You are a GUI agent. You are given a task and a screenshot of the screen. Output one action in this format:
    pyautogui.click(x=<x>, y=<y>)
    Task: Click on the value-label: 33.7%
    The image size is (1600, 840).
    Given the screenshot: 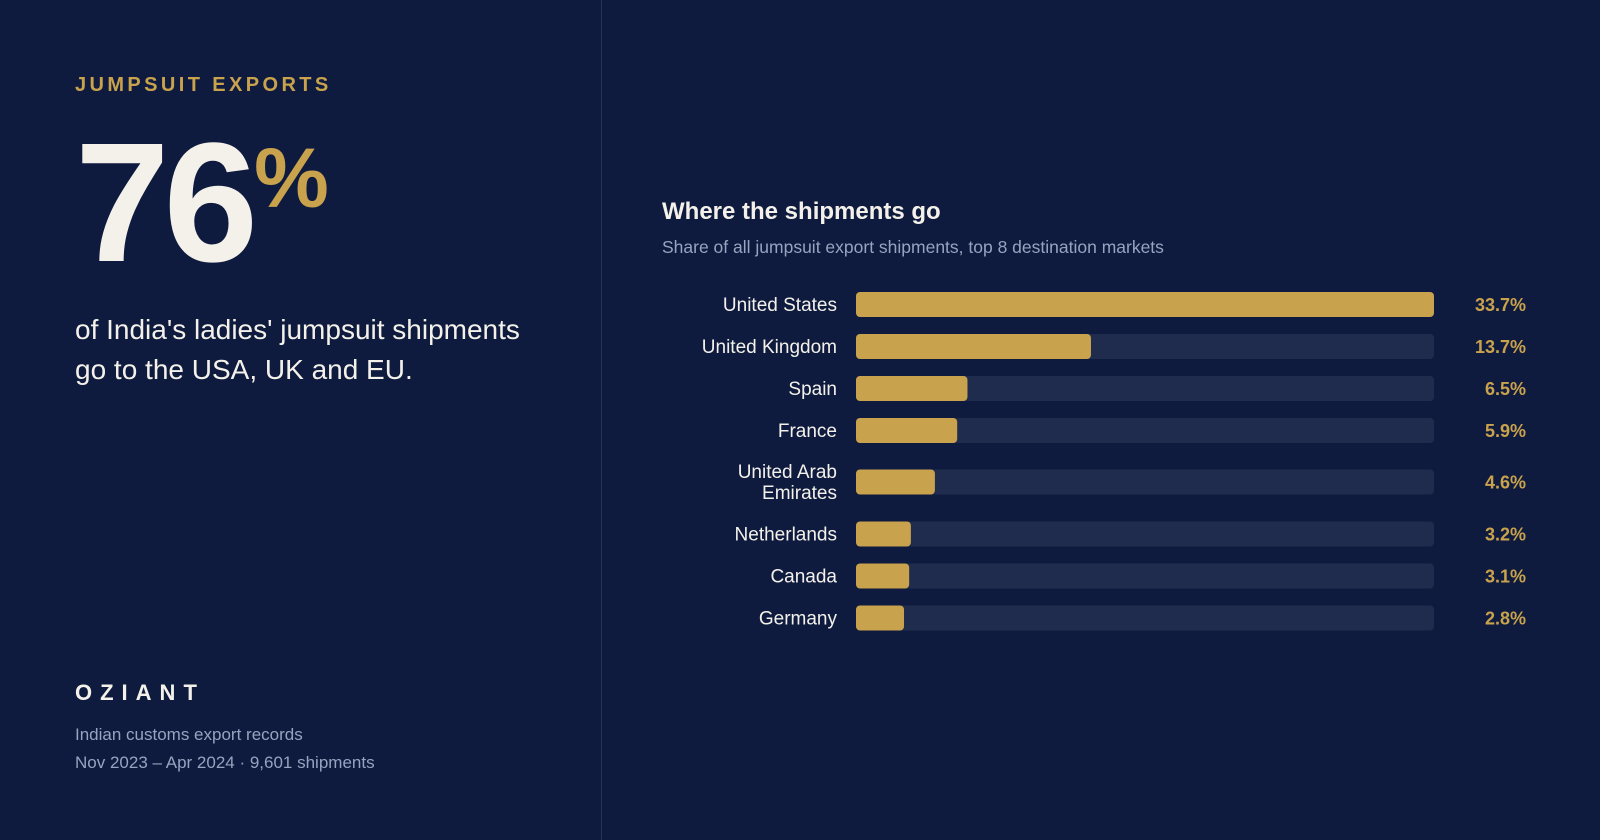 What is the action you would take?
    pyautogui.click(x=1500, y=305)
    